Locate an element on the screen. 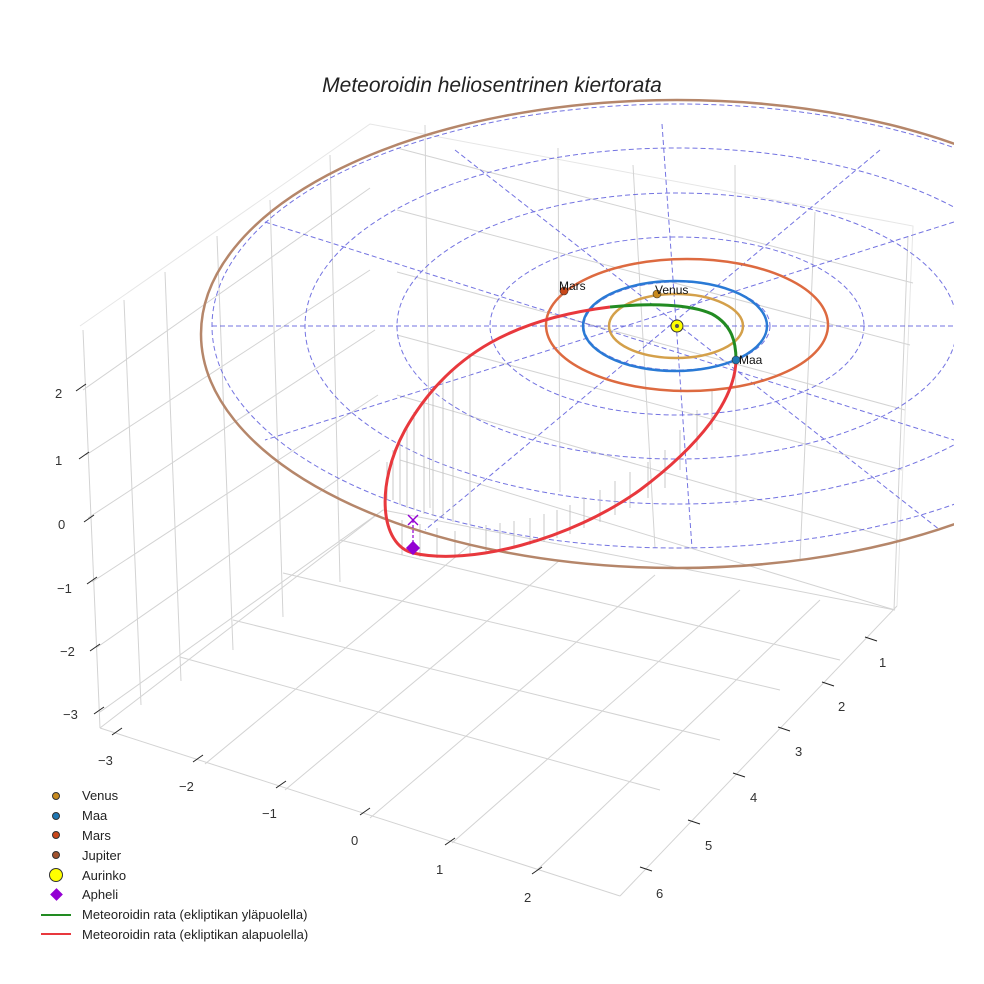  x-axis-tick-labels: −3 −2 −1 0 1 2 is located at coordinates (314, 829).